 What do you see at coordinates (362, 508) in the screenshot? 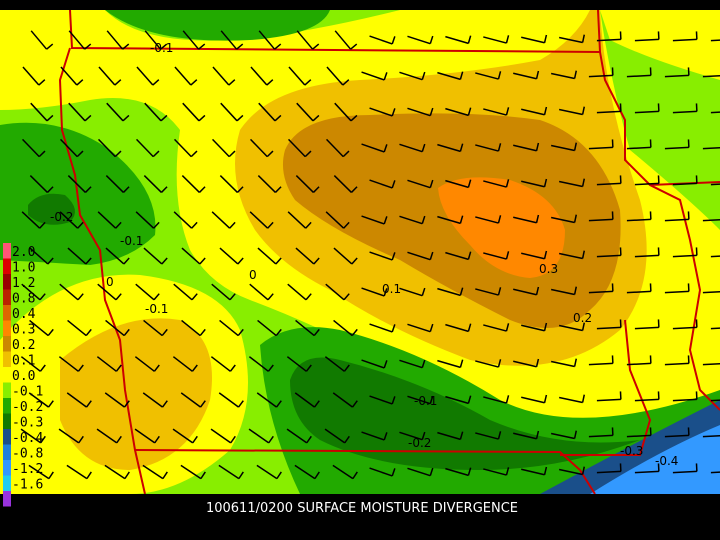
I see `caption: 100611/0200 SURFACE MOISTURE DIVERGENCE` at bounding box center [362, 508].